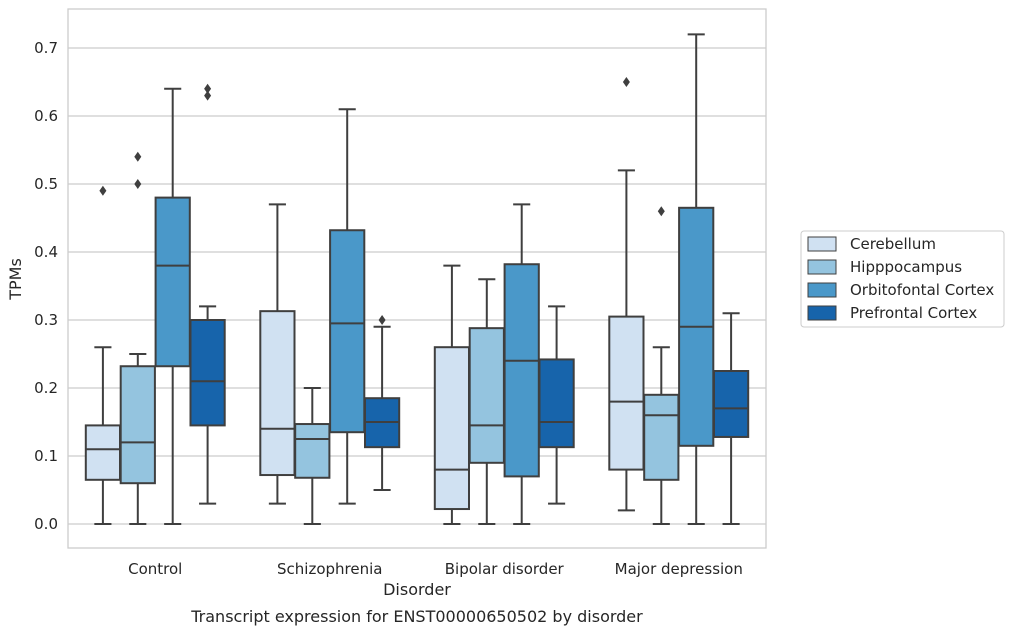 Image resolution: width=1014 pixels, height=634 pixels. Describe the element at coordinates (679, 569) in the screenshot. I see `x-tick-label: Major depression` at that location.